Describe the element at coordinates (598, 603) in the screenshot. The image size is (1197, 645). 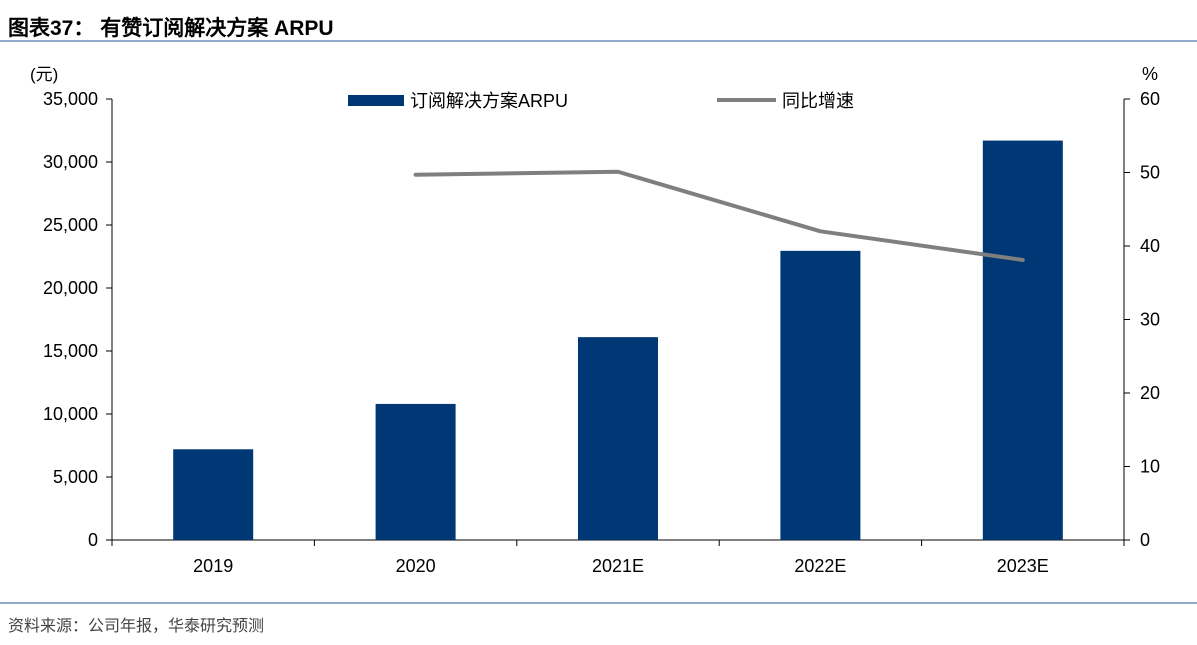
I see `source-divider` at that location.